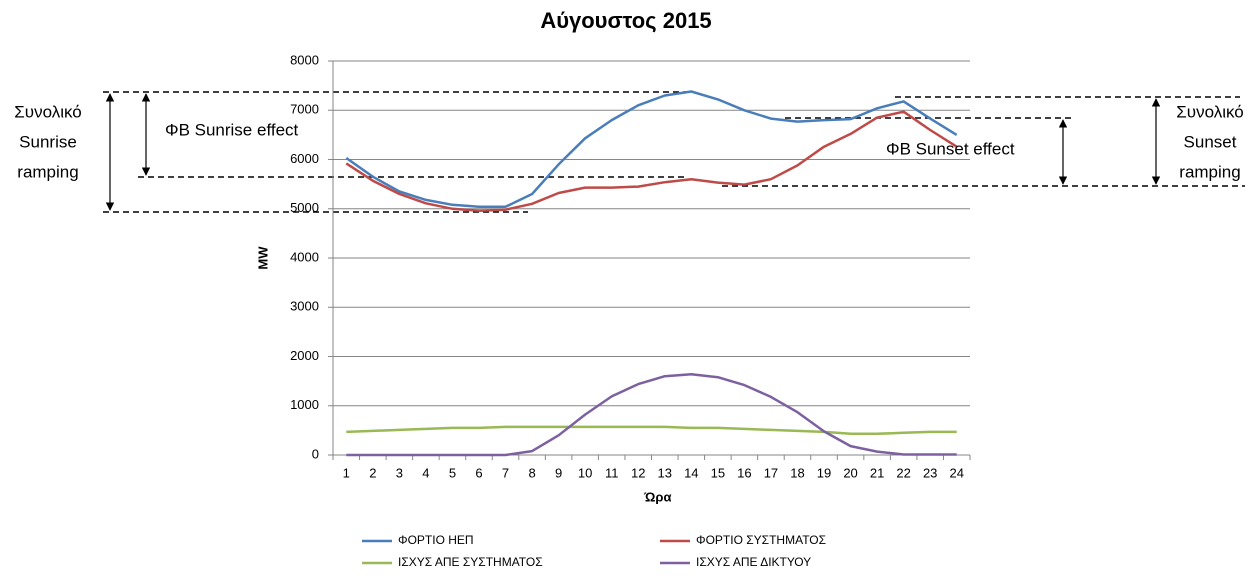  I want to click on x-tick-label: 24, so click(956, 472).